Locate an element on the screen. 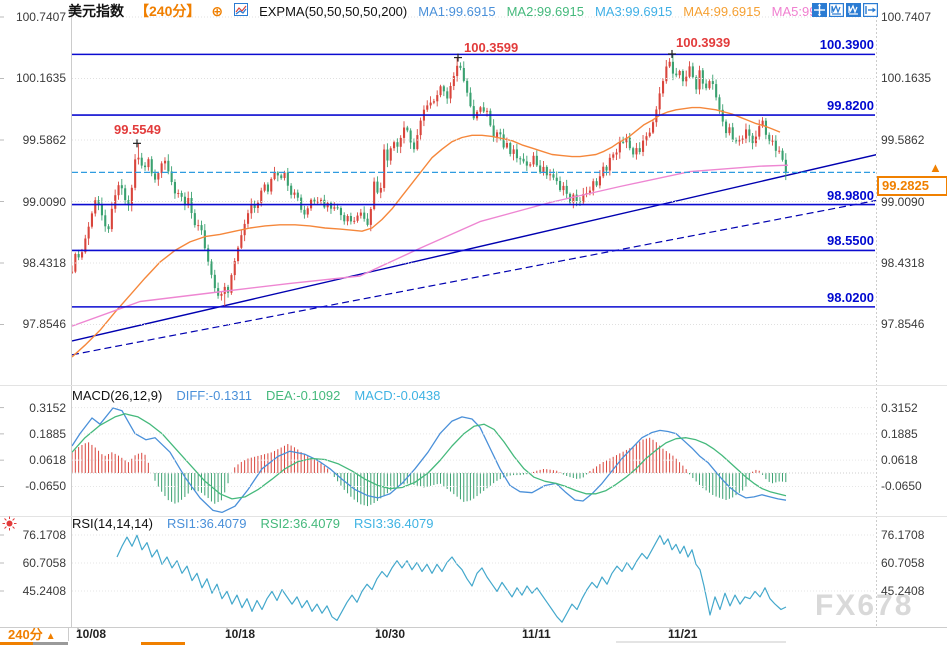 The image size is (947, 645). main-axis-label-left: 97.8546 is located at coordinates (44, 324).